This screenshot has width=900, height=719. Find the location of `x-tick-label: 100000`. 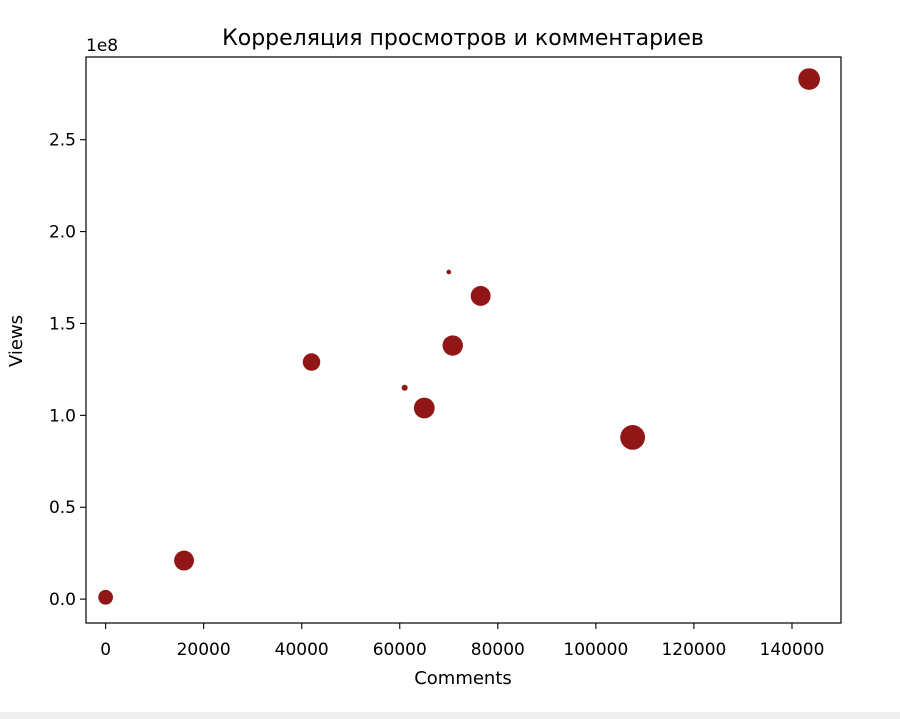

x-tick-label: 100000 is located at coordinates (595, 650).